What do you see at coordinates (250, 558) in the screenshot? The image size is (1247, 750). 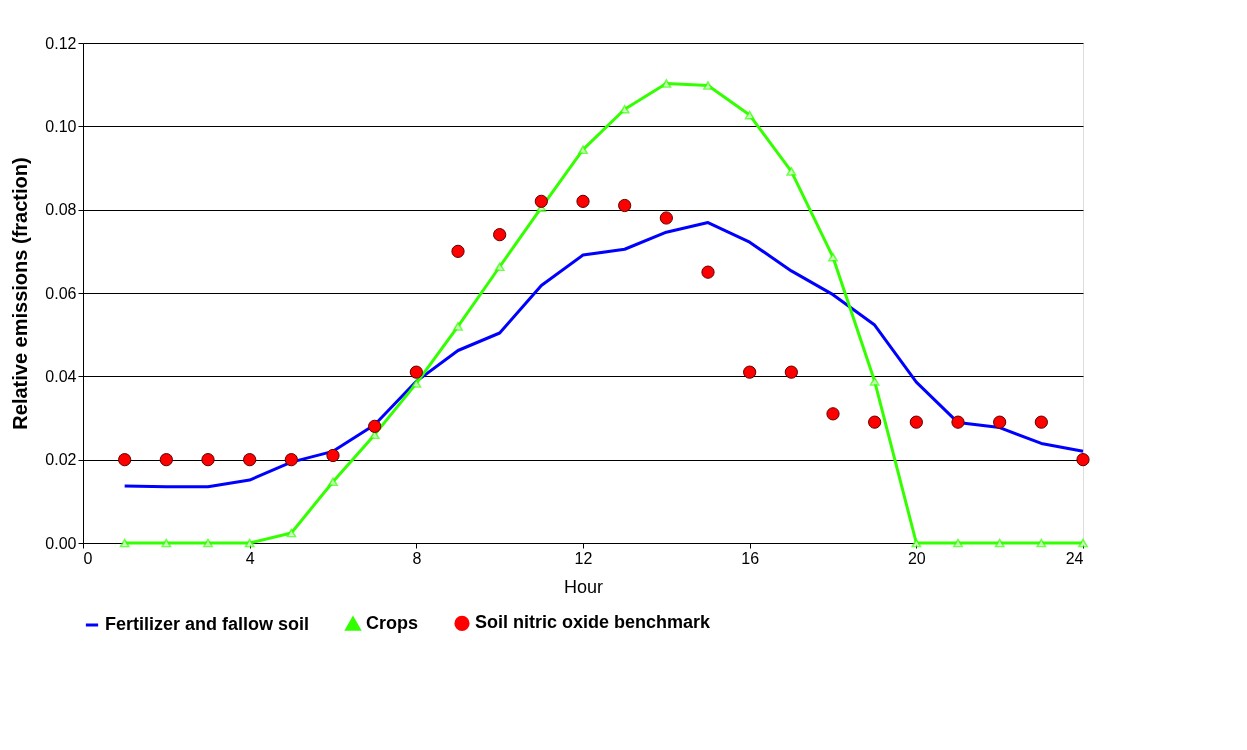 I see `x-tick-label: 4` at bounding box center [250, 558].